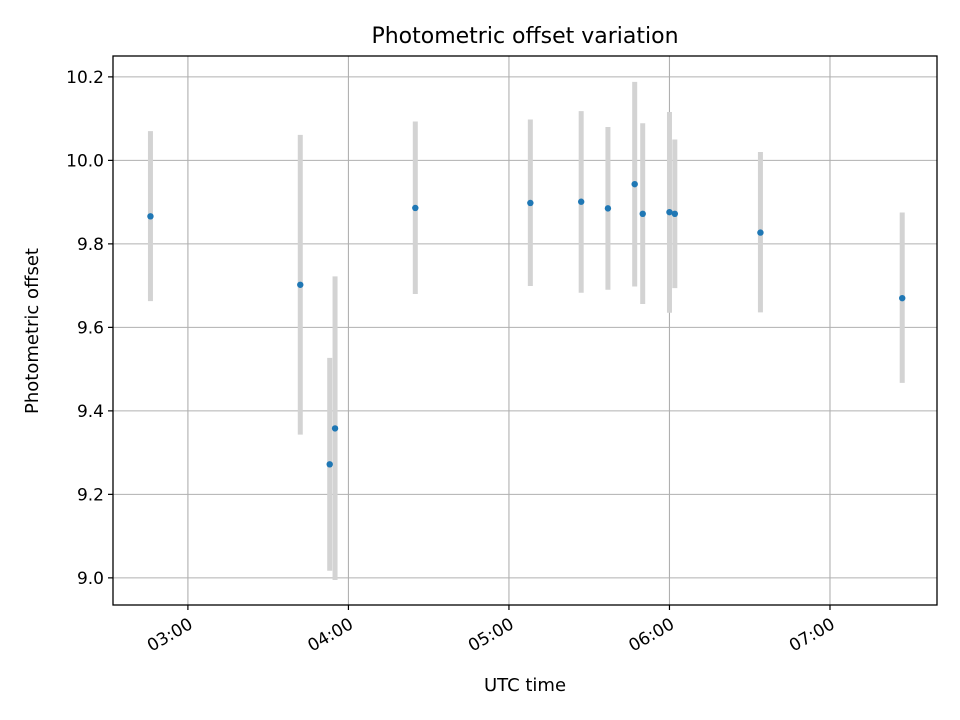 This screenshot has width=960, height=720. Describe the element at coordinates (491, 635) in the screenshot. I see `x-tick-label: 05:00` at that location.